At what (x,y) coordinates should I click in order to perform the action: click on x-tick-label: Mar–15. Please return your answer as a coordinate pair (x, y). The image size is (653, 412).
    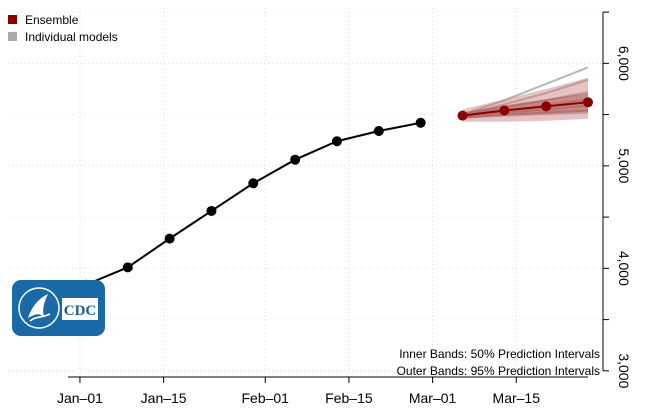
    Looking at the image, I should click on (517, 398).